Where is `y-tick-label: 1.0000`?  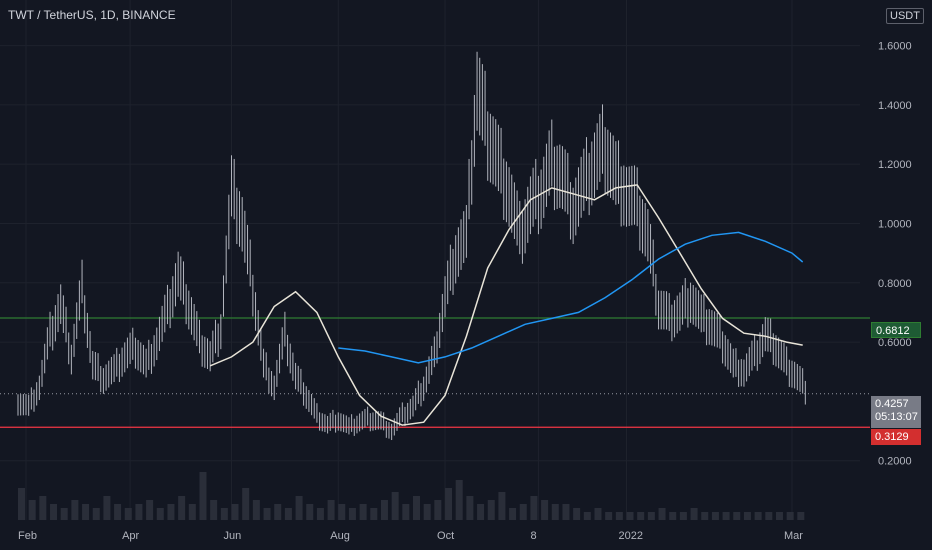
y-tick-label: 1.0000 is located at coordinates (895, 224).